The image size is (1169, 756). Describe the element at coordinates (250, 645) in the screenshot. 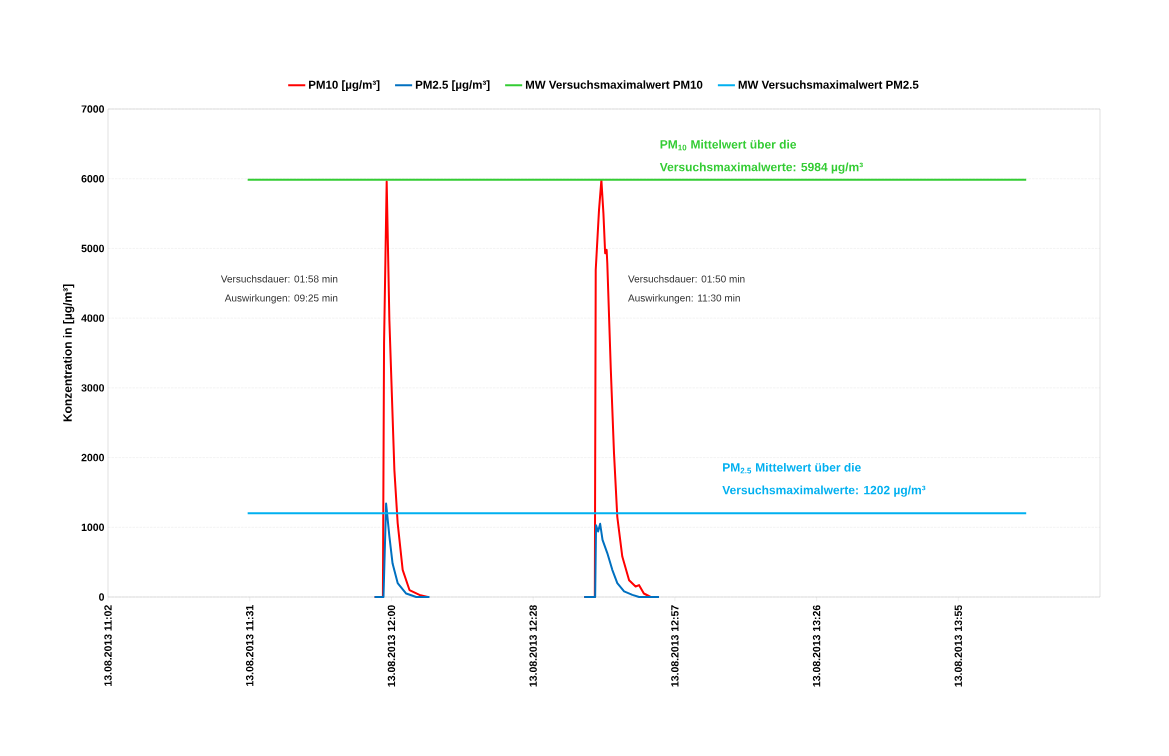

I see `x-tick-label: 13.08.2013 11:31` at that location.